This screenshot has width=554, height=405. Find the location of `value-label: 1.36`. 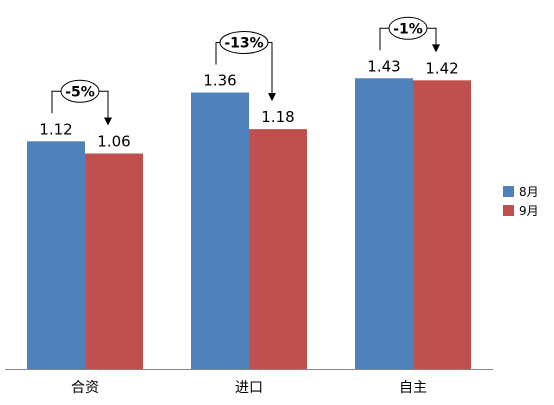

value-label: 1.36 is located at coordinates (219, 81).